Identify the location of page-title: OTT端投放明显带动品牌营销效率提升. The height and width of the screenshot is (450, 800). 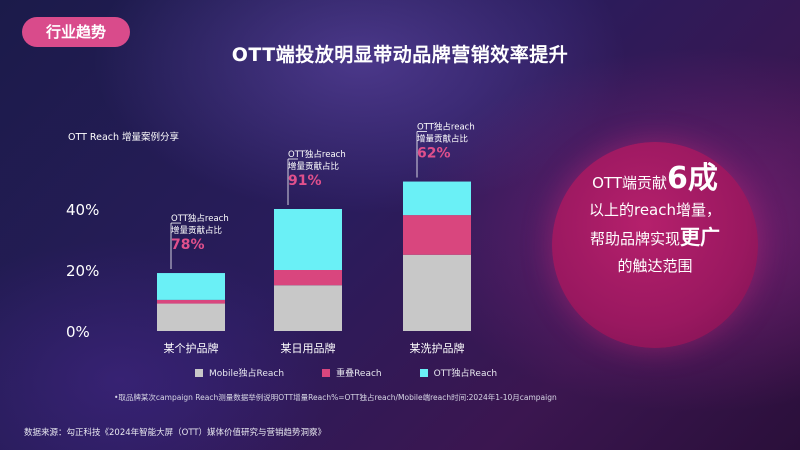
(400, 55).